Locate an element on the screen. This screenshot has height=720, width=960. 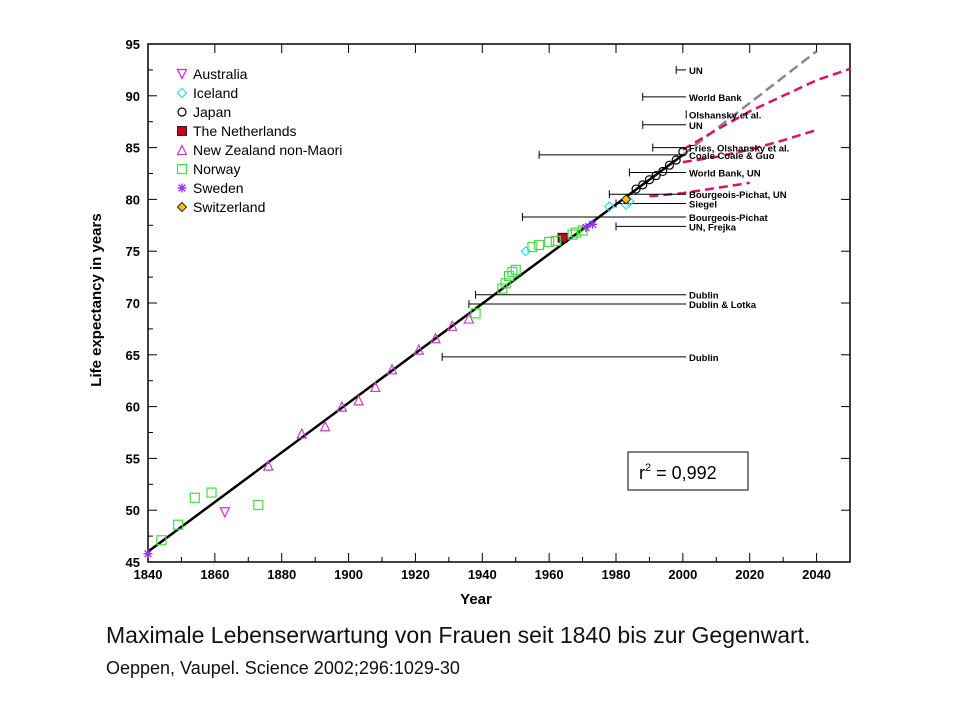
prediction-label: UN, Frejka is located at coordinates (713, 227).